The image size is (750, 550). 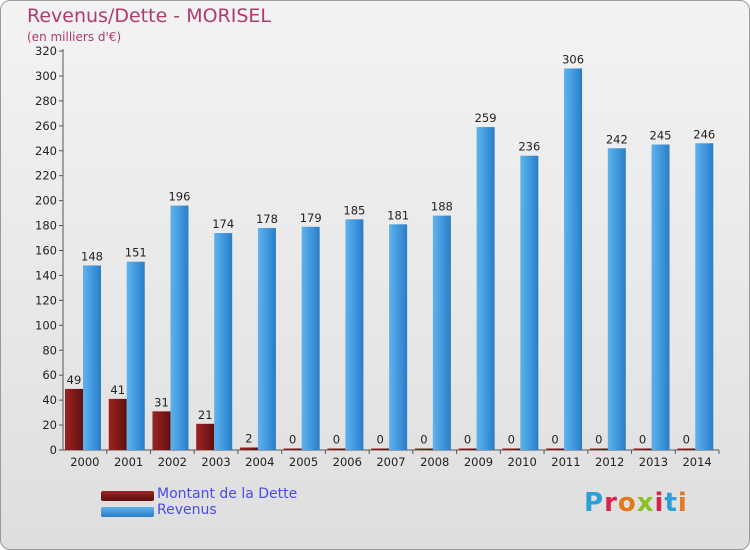 What do you see at coordinates (53, 450) in the screenshot?
I see `y-tick-label: 0` at bounding box center [53, 450].